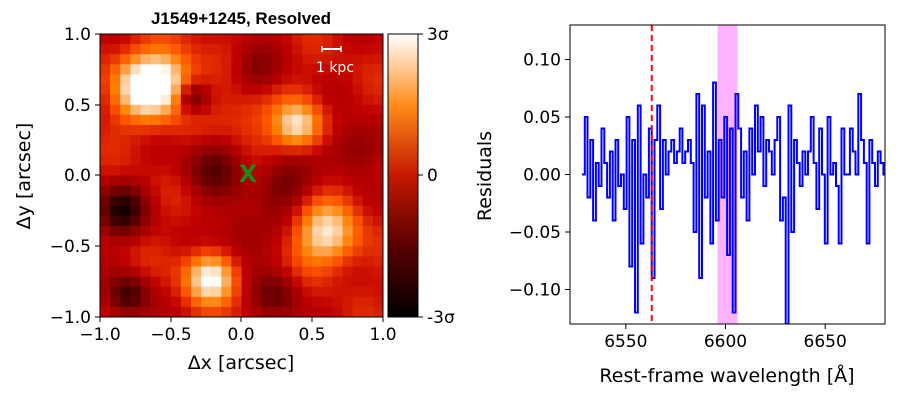  What do you see at coordinates (539, 176) in the screenshot?
I see `spectrum-y-ticks: 0.10 0.05 0.00 −0.05 −0.10` at bounding box center [539, 176].